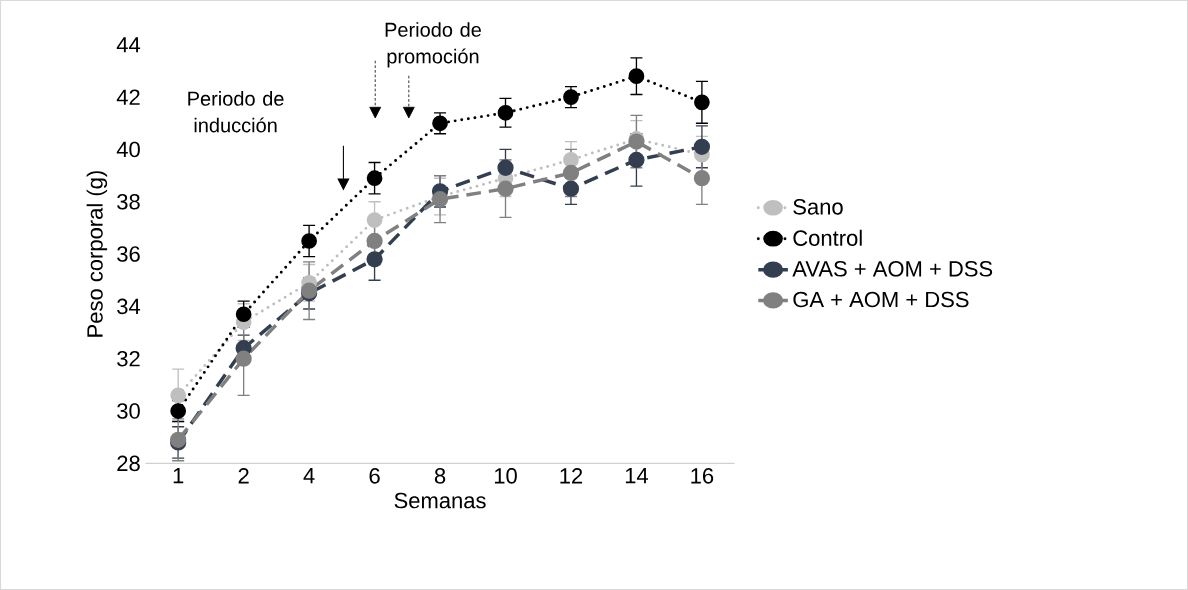 This screenshot has width=1188, height=590. Describe the element at coordinates (309, 476) in the screenshot. I see `x-tick-label: 4` at that location.